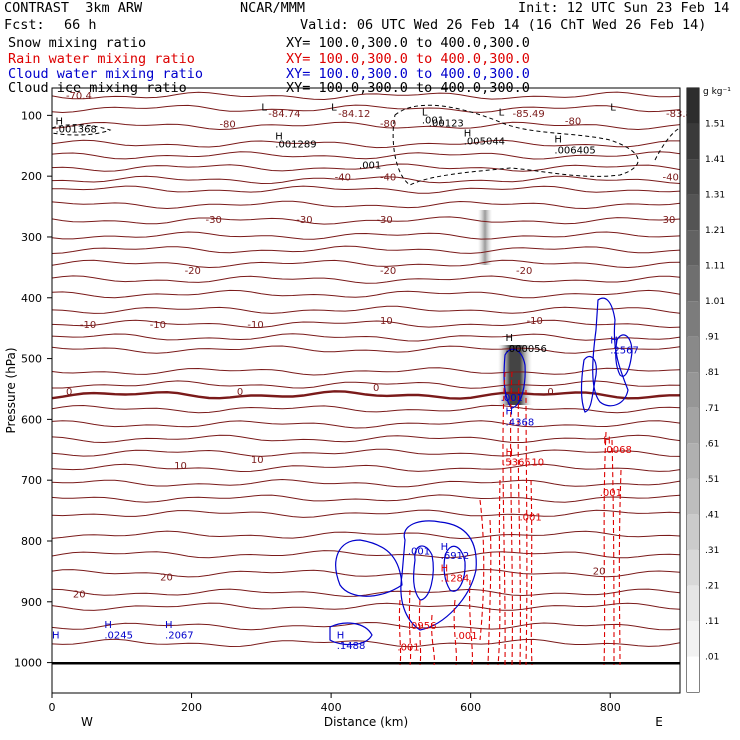 Image resolution: width=740 pixels, height=740 pixels. What do you see at coordinates (354, 114) in the screenshot?
I see `isotherm-label: -84.12` at bounding box center [354, 114].